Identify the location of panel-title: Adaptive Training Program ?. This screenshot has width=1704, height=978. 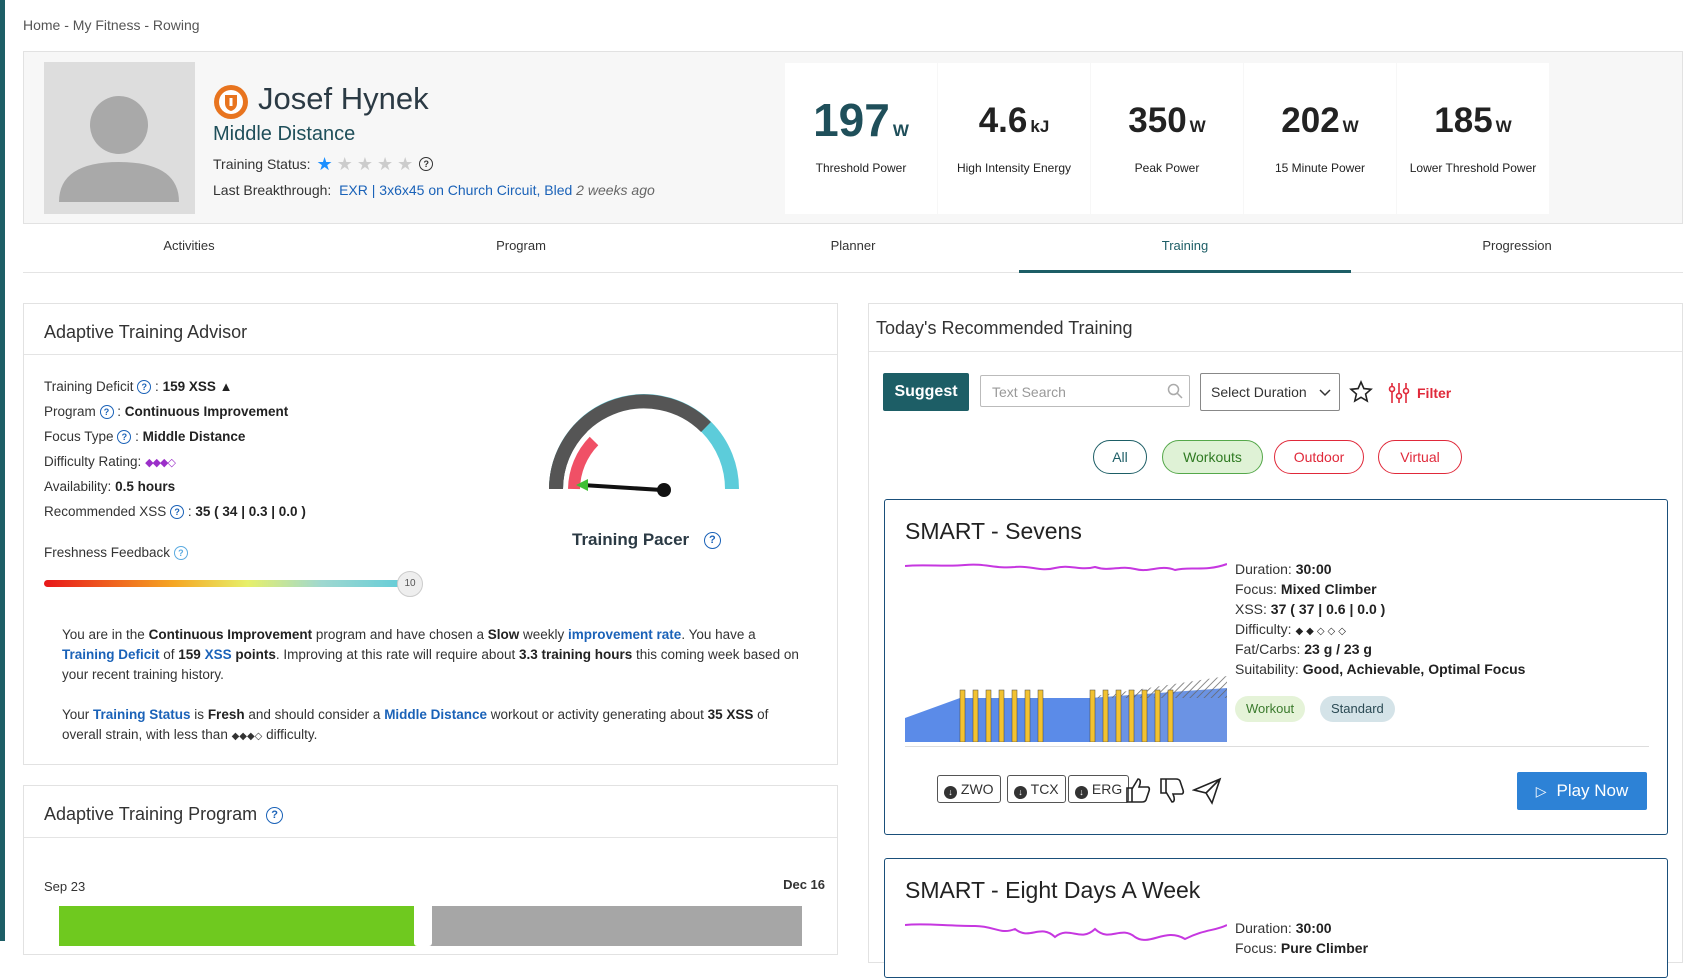
(164, 814).